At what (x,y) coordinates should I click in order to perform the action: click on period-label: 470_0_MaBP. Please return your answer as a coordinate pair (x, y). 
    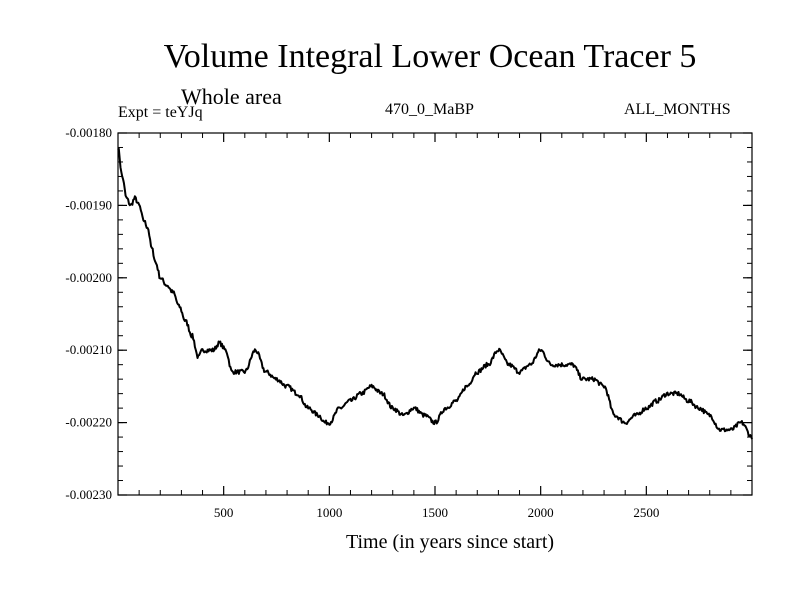
    Looking at the image, I should click on (429, 109).